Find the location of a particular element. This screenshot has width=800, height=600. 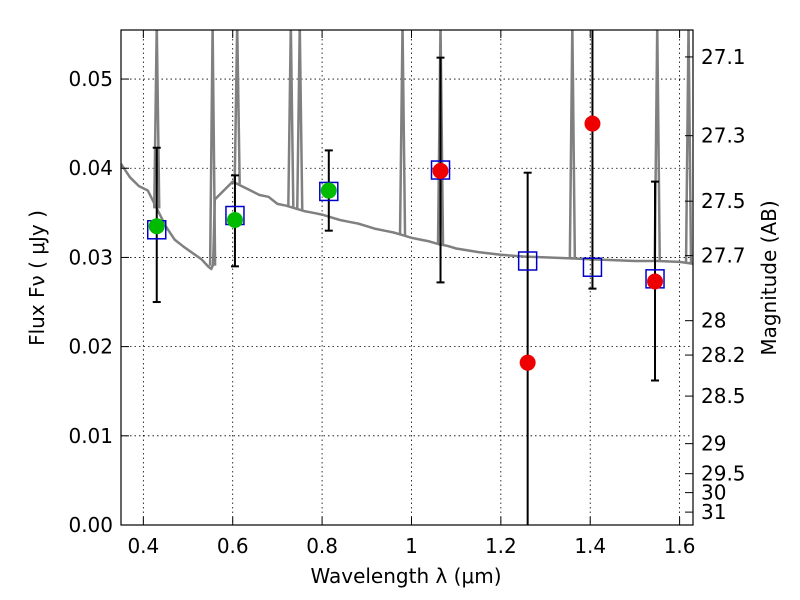

x-tick-label: 1 is located at coordinates (411, 546).